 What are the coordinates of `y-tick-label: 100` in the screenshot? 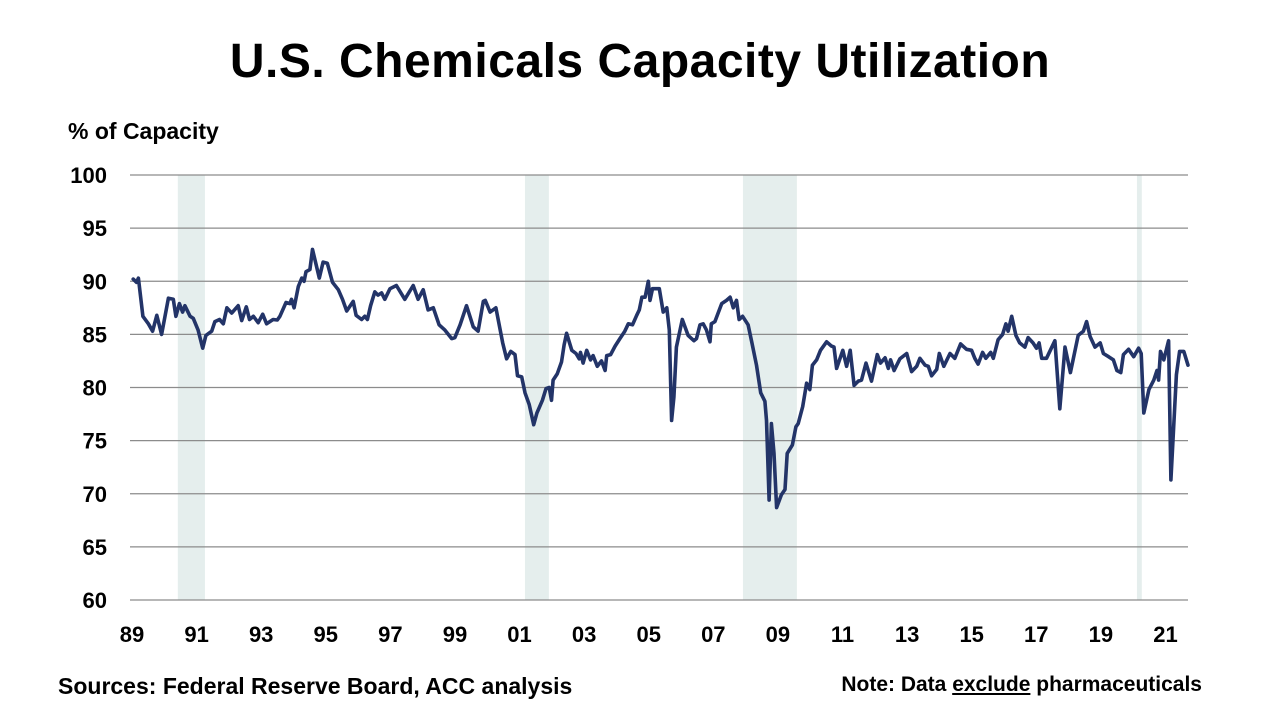 It's located at (88, 175).